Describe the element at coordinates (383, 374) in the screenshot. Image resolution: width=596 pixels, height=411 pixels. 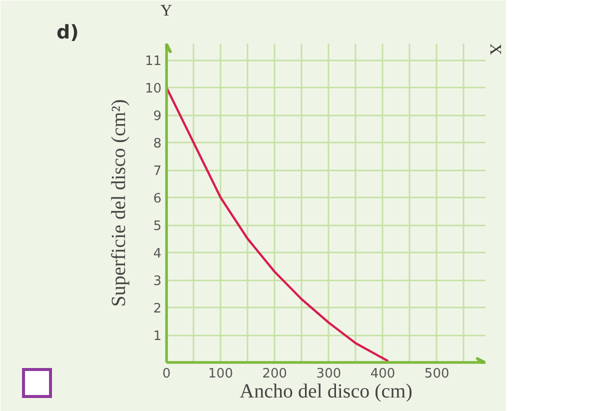
I see `x-tick-label: 400` at that location.